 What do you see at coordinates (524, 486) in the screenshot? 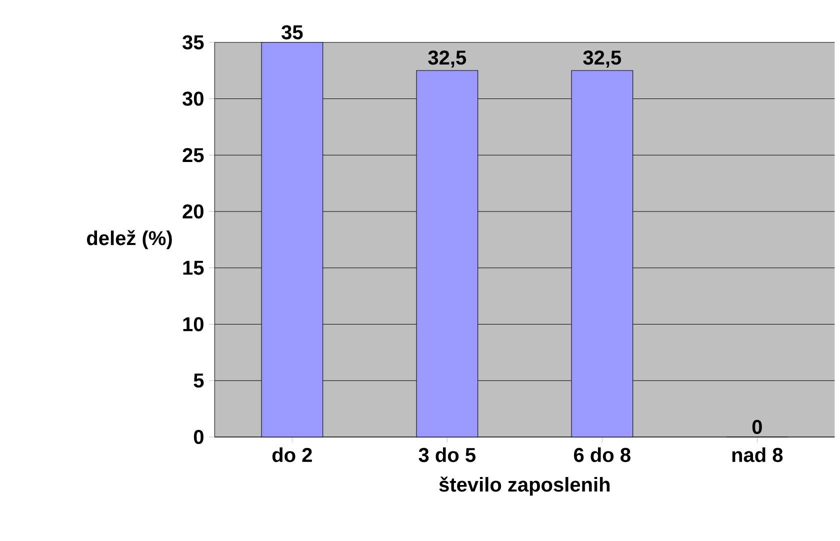
I see `x-axis-title: število zaposlenih` at bounding box center [524, 486].